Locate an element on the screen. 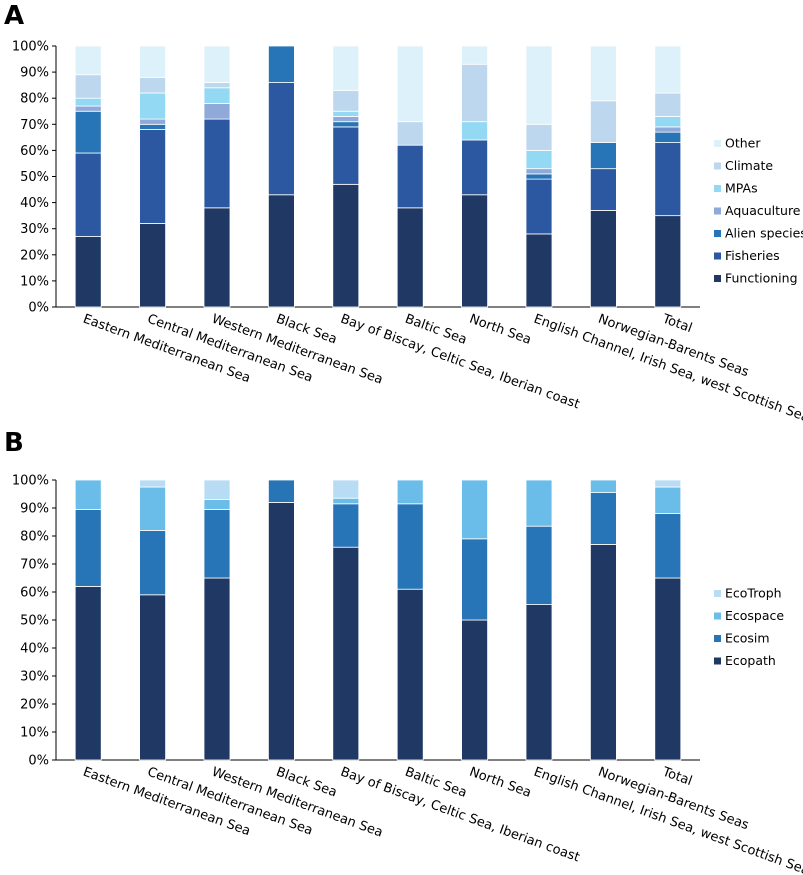  legend-label: Alien species is located at coordinates (764, 233).